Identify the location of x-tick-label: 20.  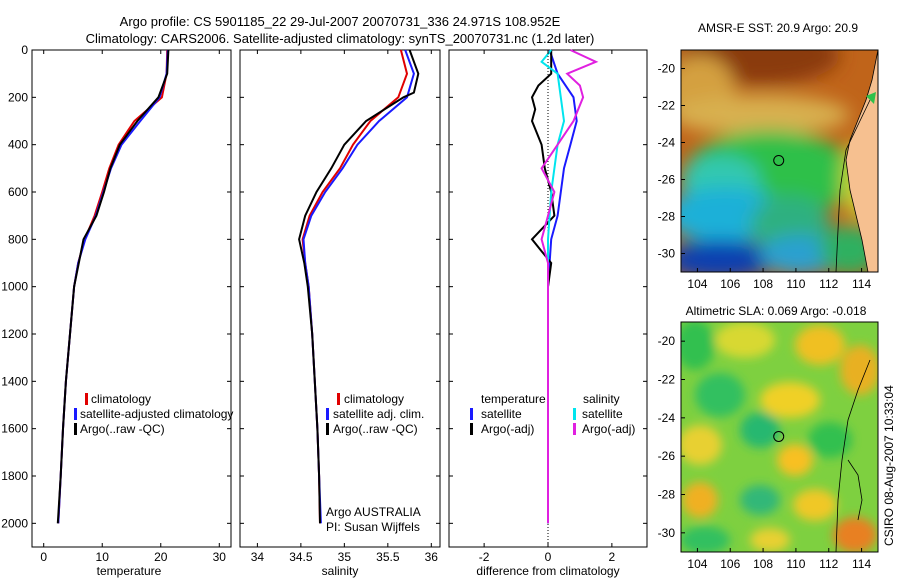
(161, 557).